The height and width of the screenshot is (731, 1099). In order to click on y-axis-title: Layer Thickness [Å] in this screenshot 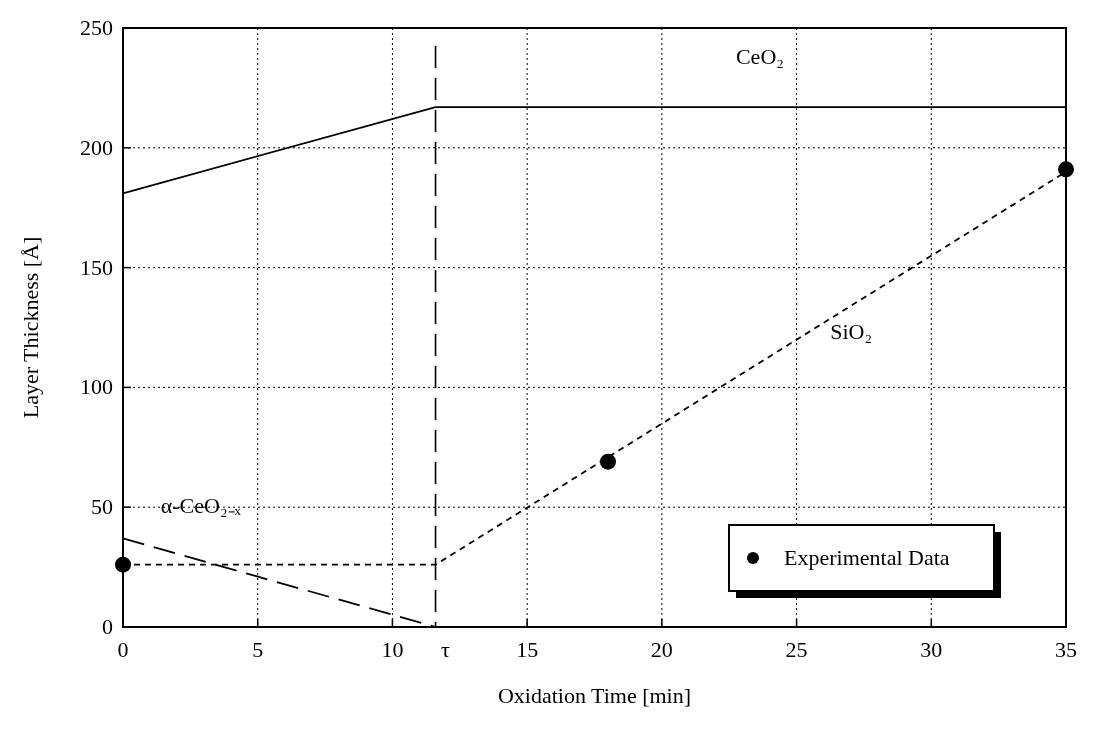, I will do `click(30, 327)`.